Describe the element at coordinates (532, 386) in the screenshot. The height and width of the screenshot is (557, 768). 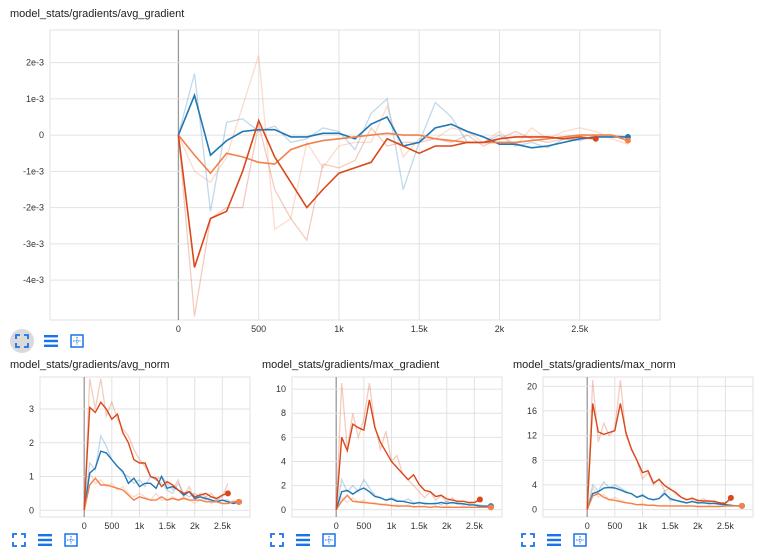
I see `y-tick-label: 20` at that location.